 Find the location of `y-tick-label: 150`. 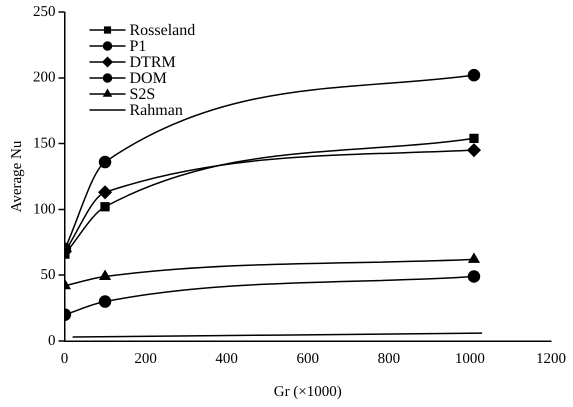

y-tick-label: 150 is located at coordinates (44, 144).